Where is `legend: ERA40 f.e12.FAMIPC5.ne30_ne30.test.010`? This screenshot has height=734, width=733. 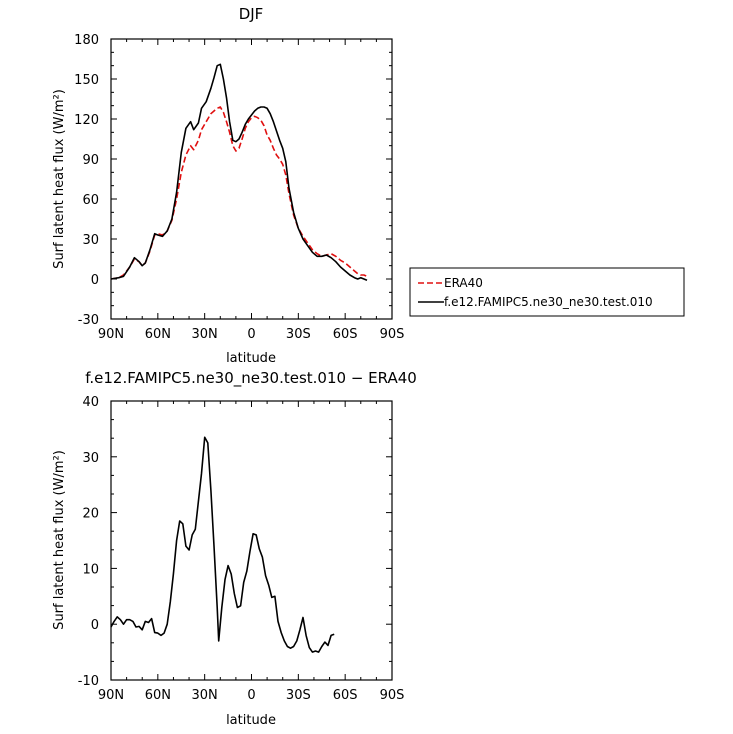 legend: ERA40 f.e12.FAMIPC5.ne30_ne30.test.010 is located at coordinates (547, 292).